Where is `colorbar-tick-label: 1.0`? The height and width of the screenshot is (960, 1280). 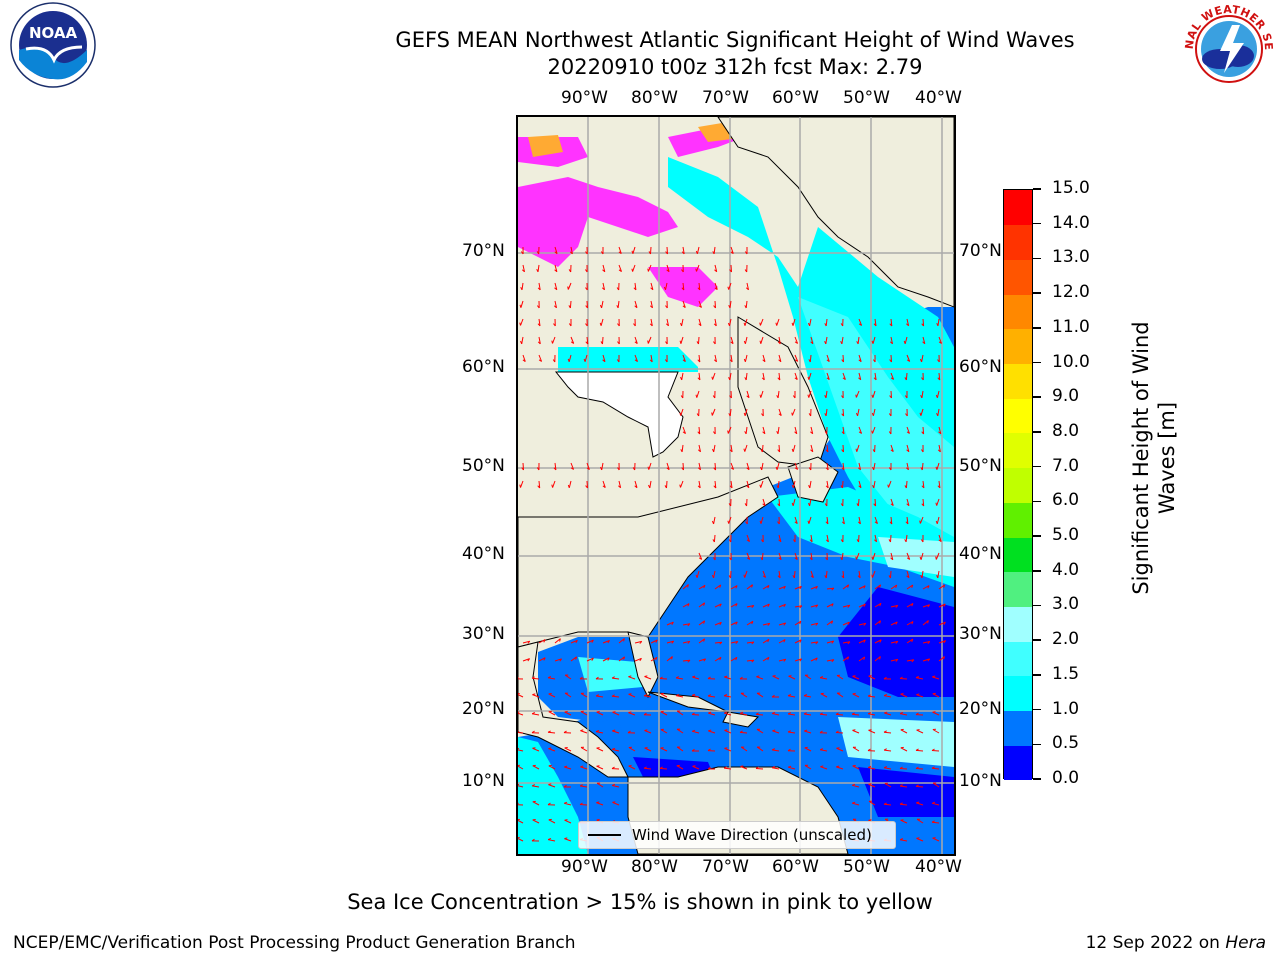
colorbar-tick-label: 1.0 is located at coordinates (1066, 708).